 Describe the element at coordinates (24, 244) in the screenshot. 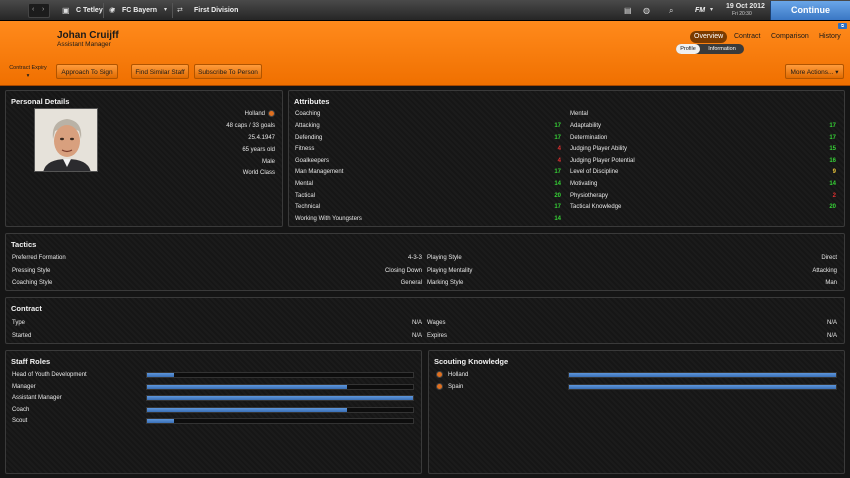

I see `panel-title: Tactics` at that location.